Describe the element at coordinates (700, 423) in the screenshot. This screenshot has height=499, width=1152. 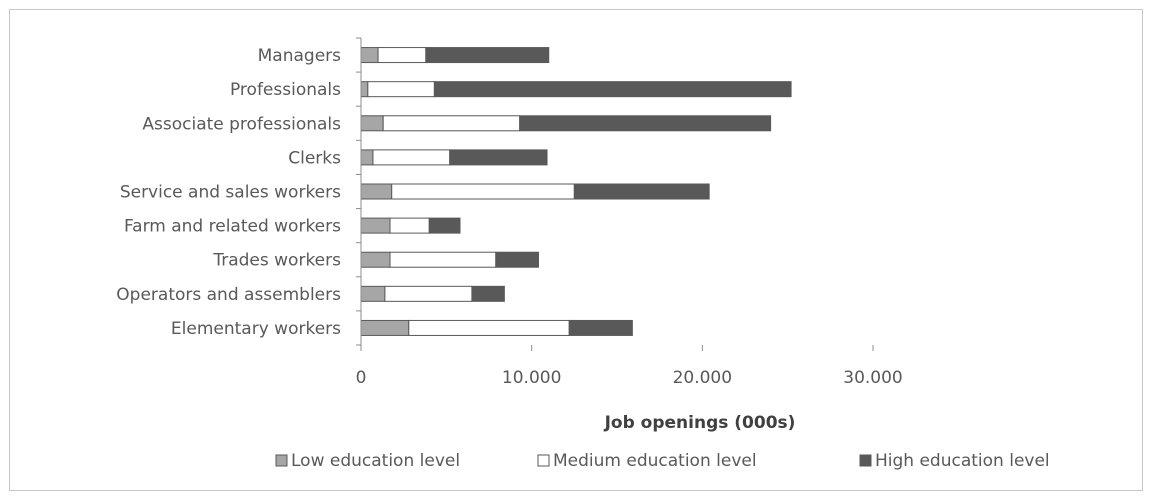
I see `x-axis-title: Job openings (000s)` at that location.